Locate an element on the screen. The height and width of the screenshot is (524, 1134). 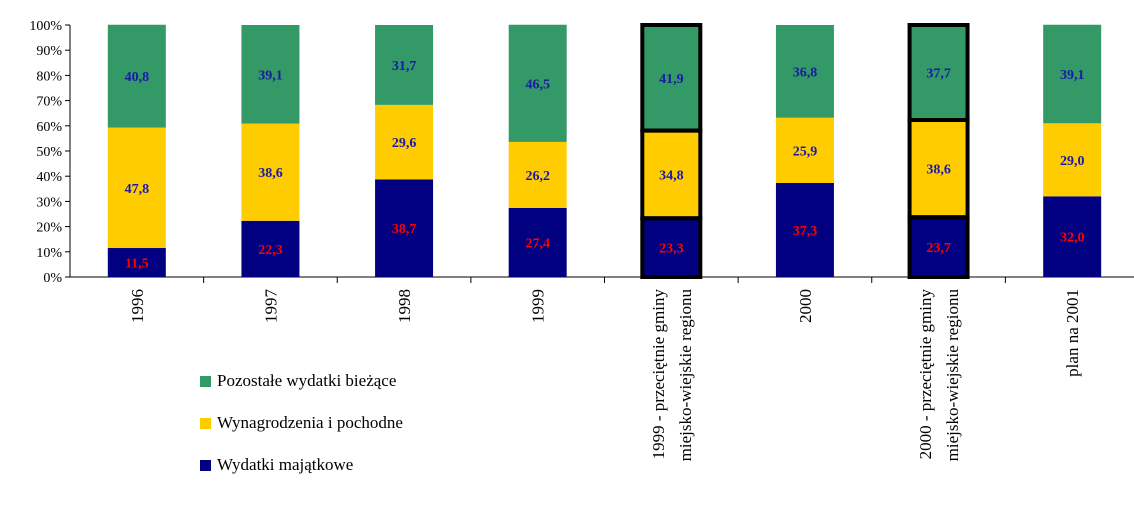
category-label: 1997 is located at coordinates (270, 306).